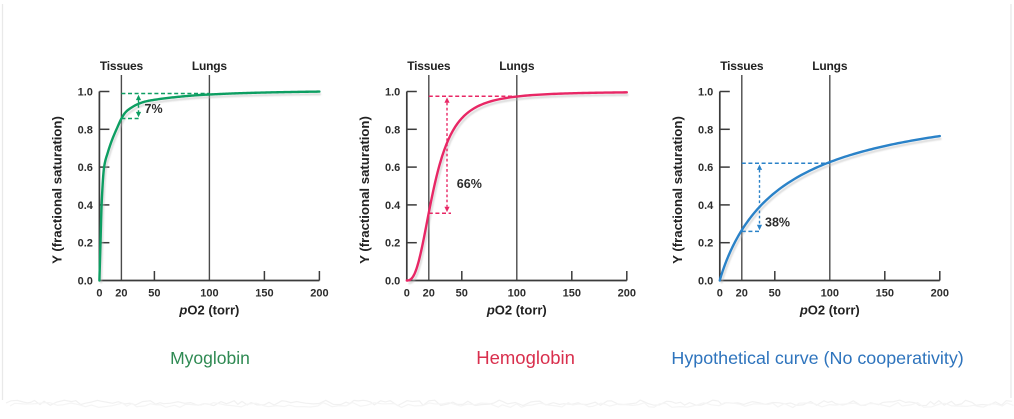  Describe the element at coordinates (210, 358) in the screenshot. I see `svg-text: Myoglobin` at that location.